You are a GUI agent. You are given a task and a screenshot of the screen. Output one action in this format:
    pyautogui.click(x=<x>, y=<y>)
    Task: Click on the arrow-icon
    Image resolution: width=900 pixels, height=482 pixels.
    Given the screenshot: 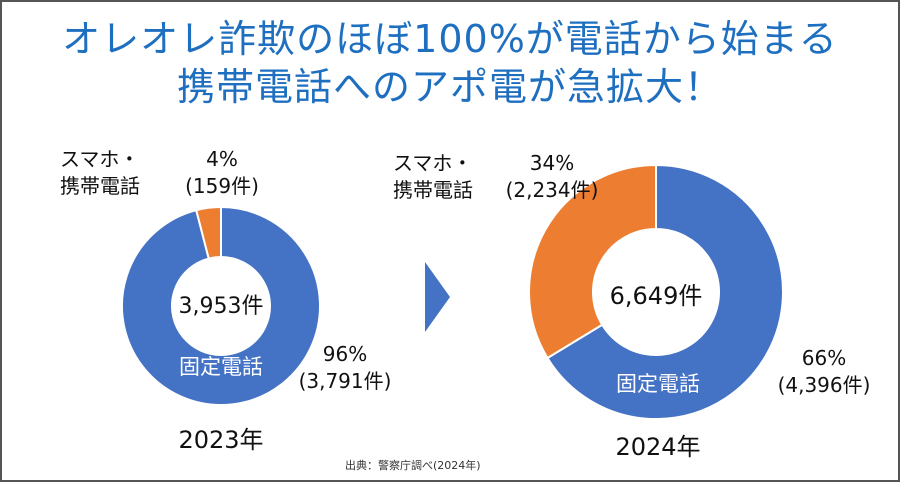 What is the action you would take?
    pyautogui.click(x=437, y=297)
    